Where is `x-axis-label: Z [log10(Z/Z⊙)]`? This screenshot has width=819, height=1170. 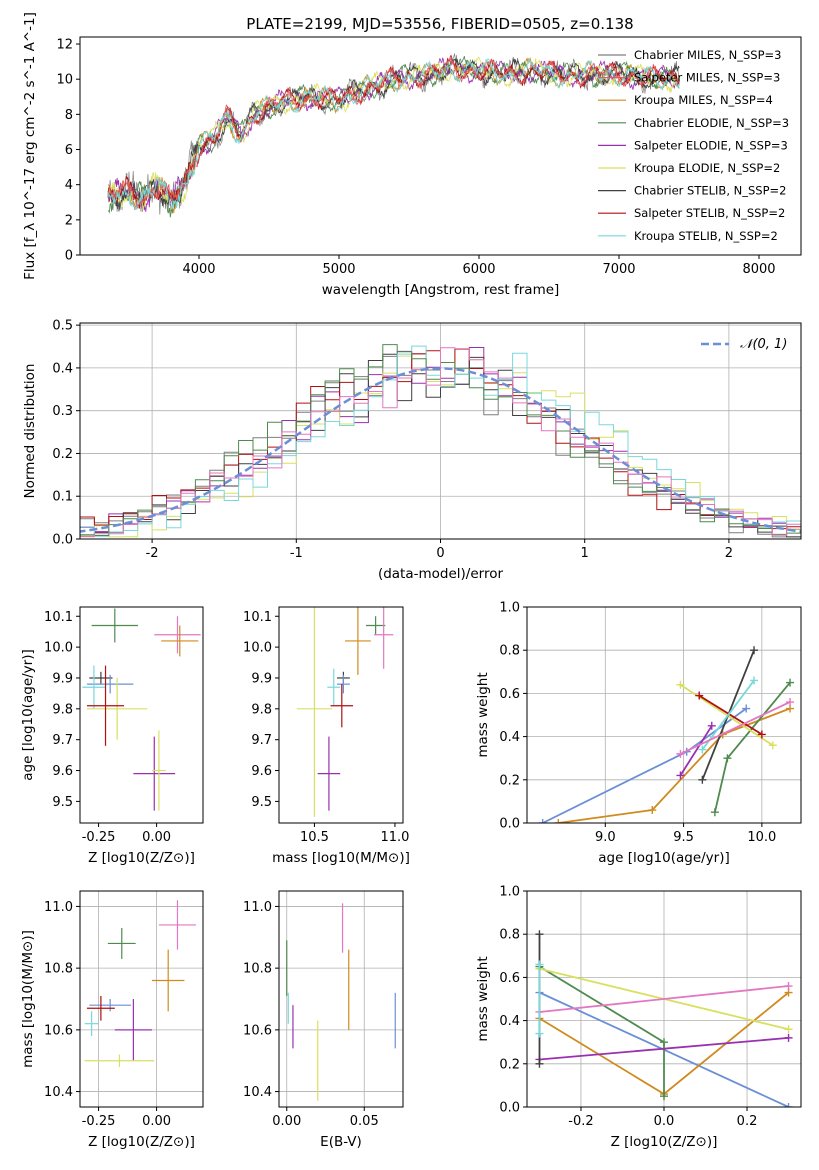
x-axis-label: Z [log10(Z/Z⊙)] is located at coordinates (141, 858).